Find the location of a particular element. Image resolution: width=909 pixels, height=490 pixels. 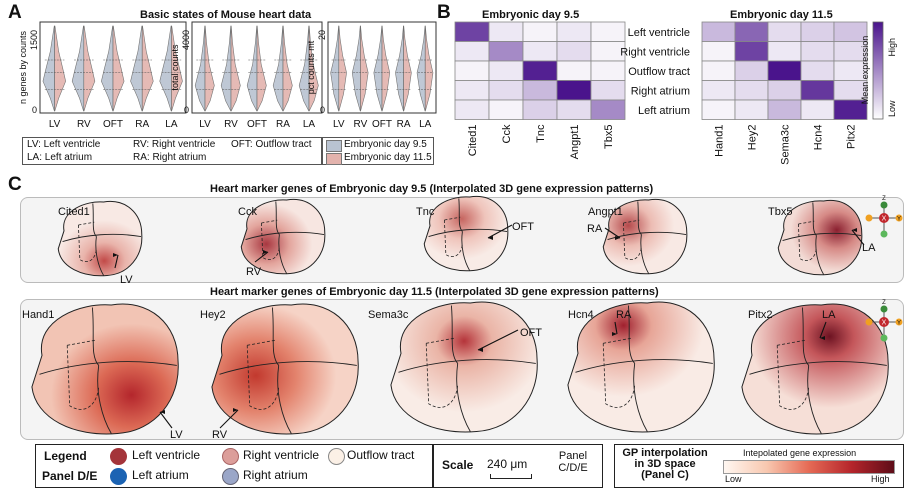

heart-e95-angpt1: Angpt1 RA is located at coordinates (637, 236).